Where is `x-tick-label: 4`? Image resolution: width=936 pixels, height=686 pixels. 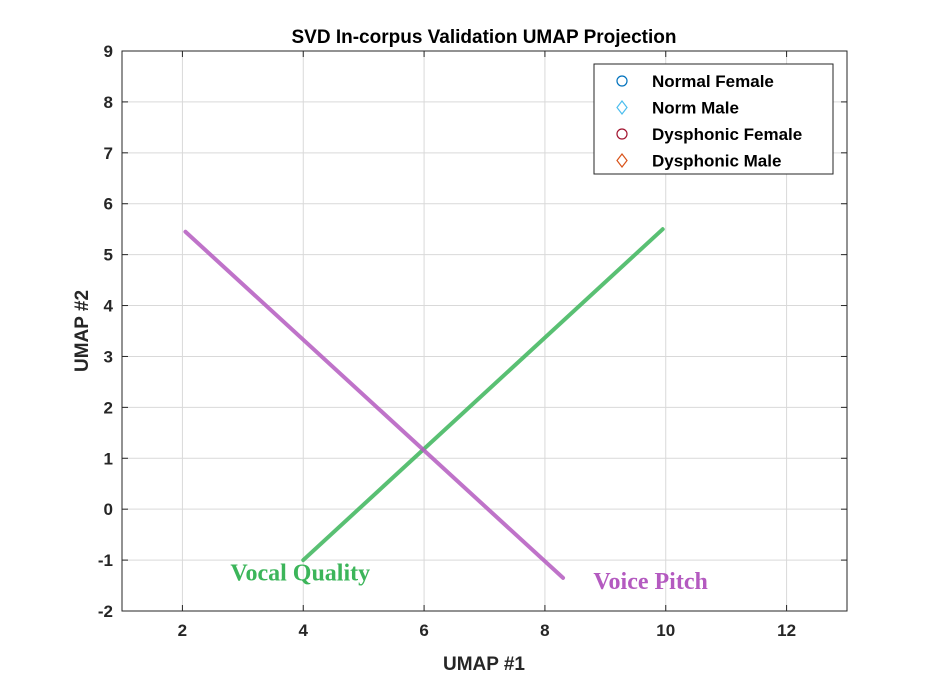 x-tick-label: 4 is located at coordinates (304, 630).